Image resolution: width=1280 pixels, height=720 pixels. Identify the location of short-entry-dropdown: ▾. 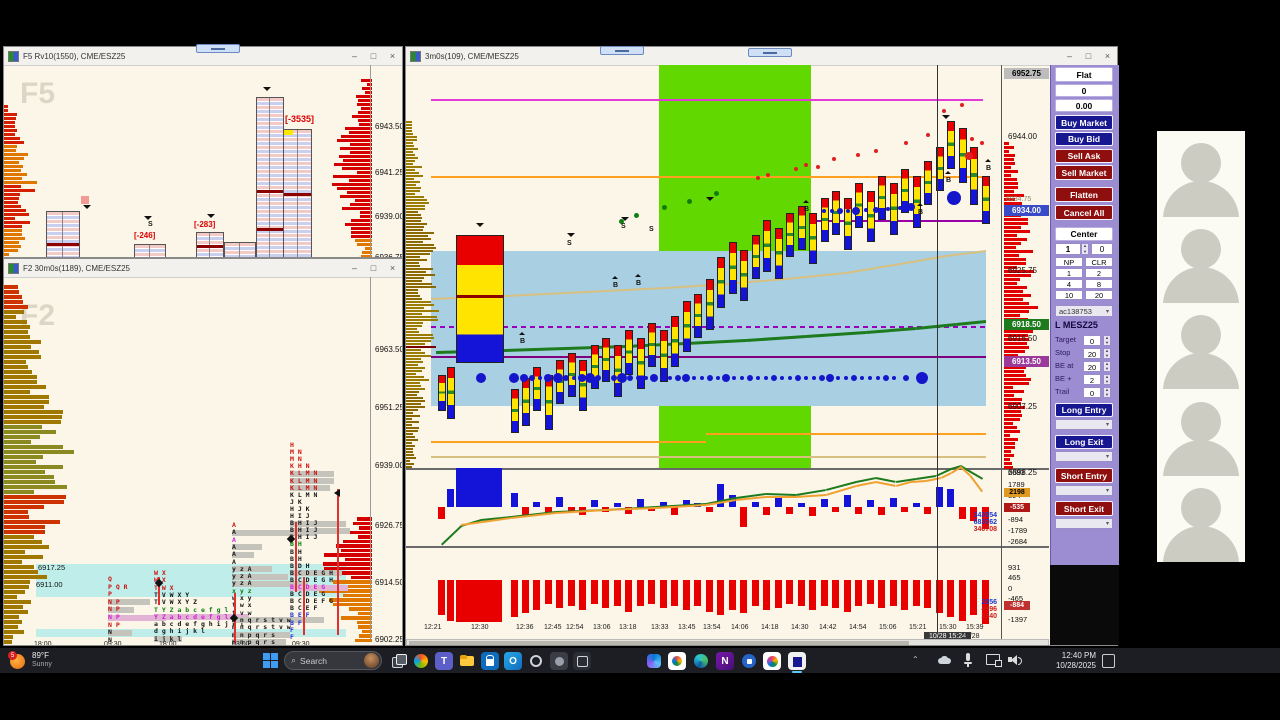
(1084, 490).